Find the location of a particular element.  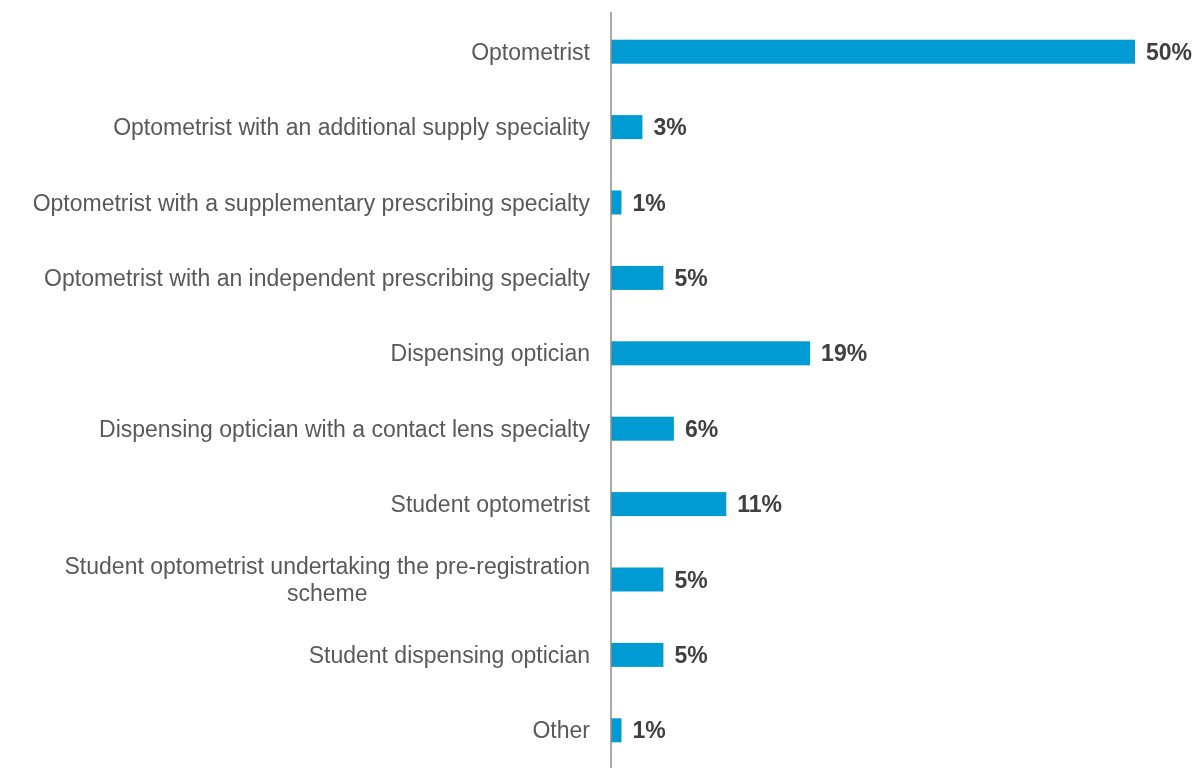

y-tick-label: Student optometrist undertaking the pre-registration scheme is located at coordinates (327, 580).